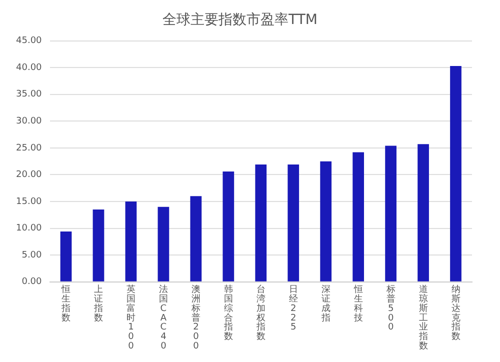 Image resolution: width=500 pixels, height=362 pixels. I want to click on x-tick-label: 标普500, so click(390, 308).